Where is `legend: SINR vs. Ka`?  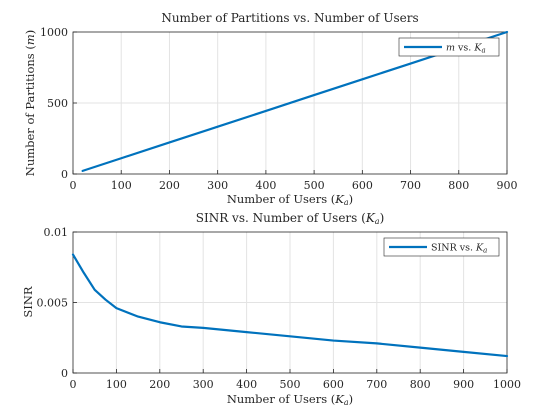 legend: SINR vs. Ka is located at coordinates (441, 247).